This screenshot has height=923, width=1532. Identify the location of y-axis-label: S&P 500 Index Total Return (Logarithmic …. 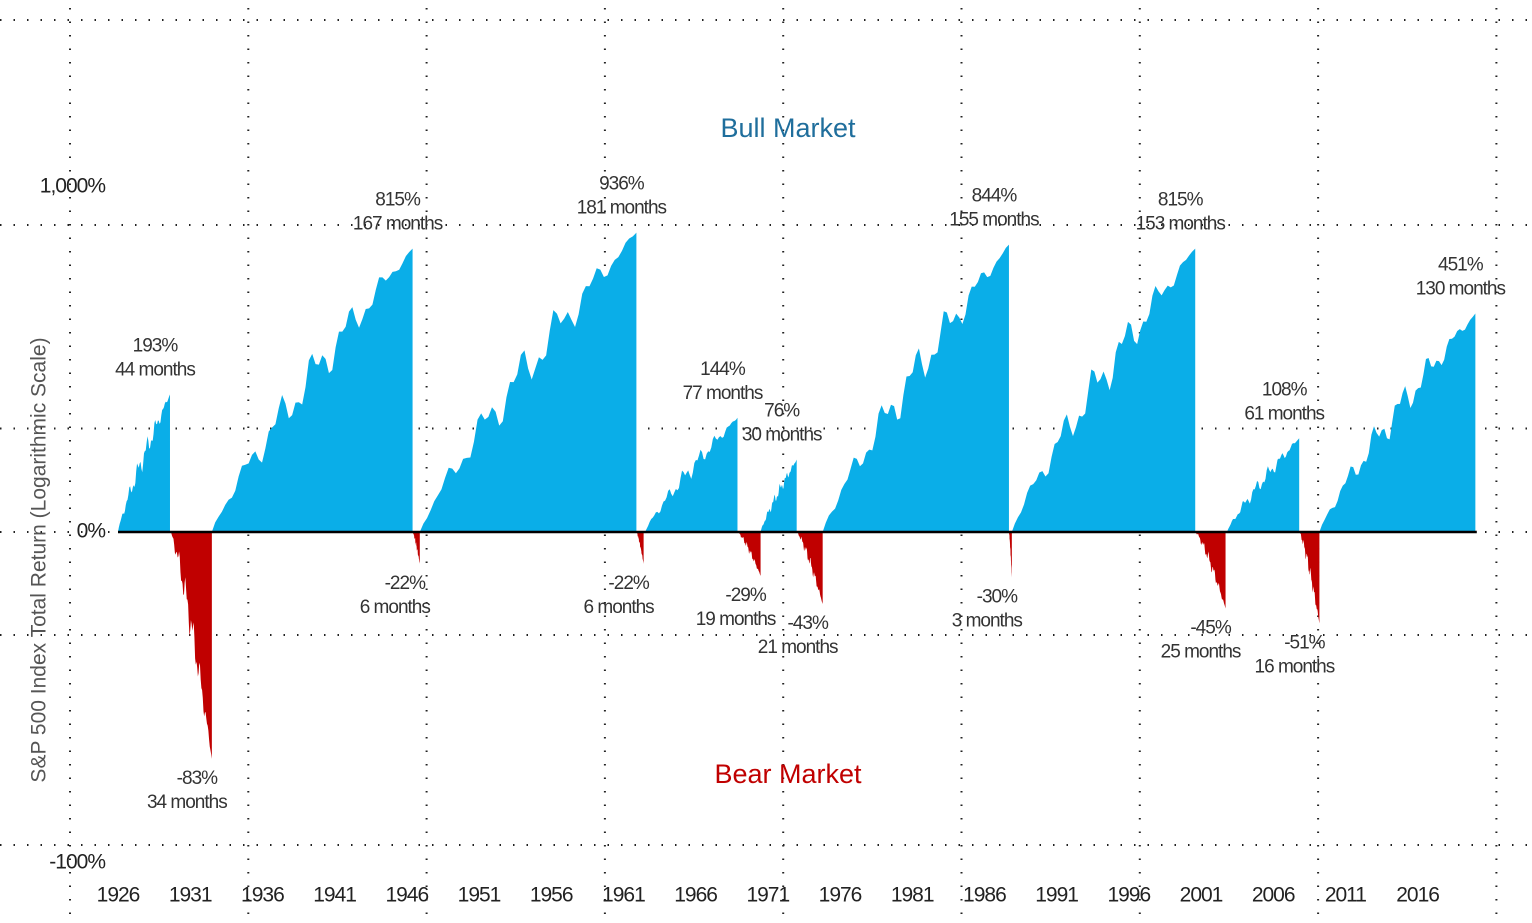
(39, 559).